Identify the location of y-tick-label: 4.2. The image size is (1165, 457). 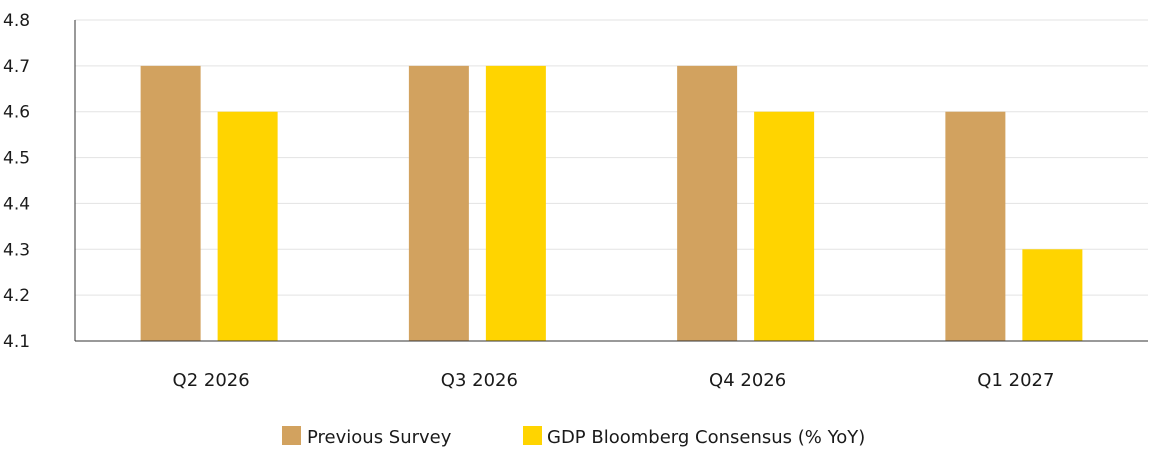
(16, 296).